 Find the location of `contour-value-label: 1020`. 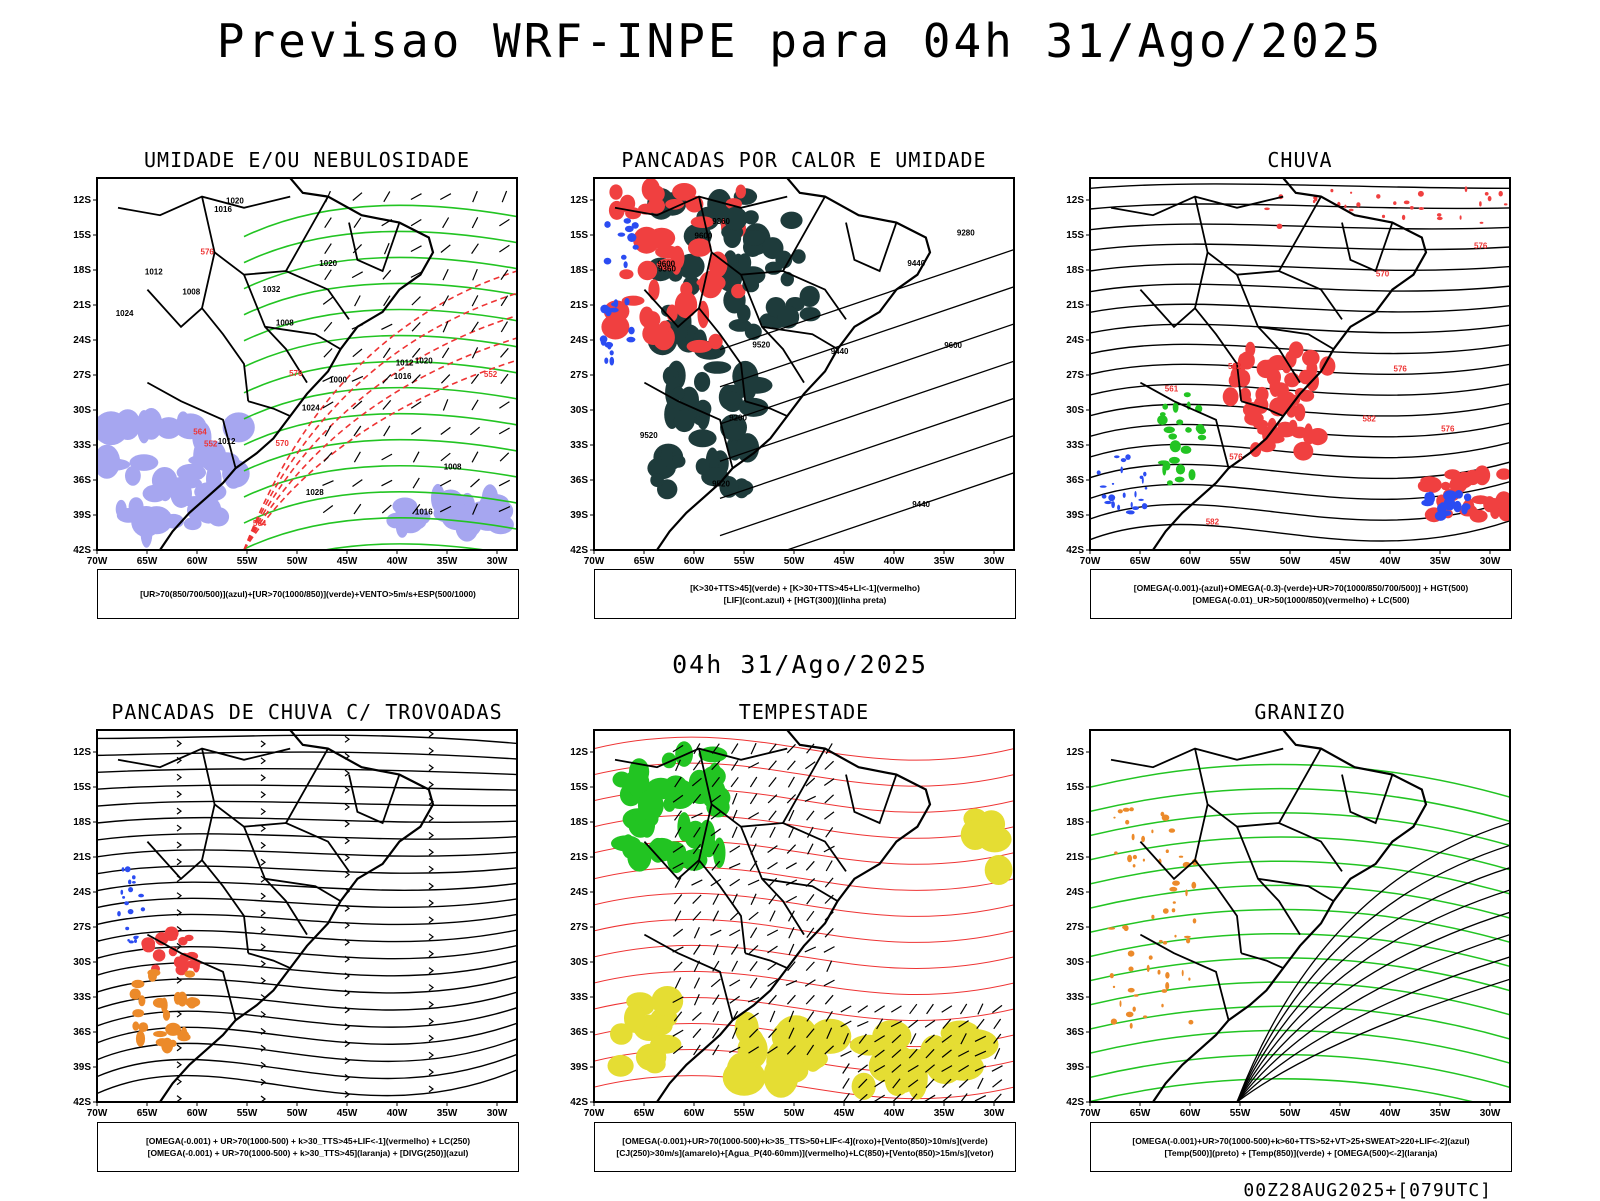

contour-value-label: 1020 is located at coordinates (235, 201).